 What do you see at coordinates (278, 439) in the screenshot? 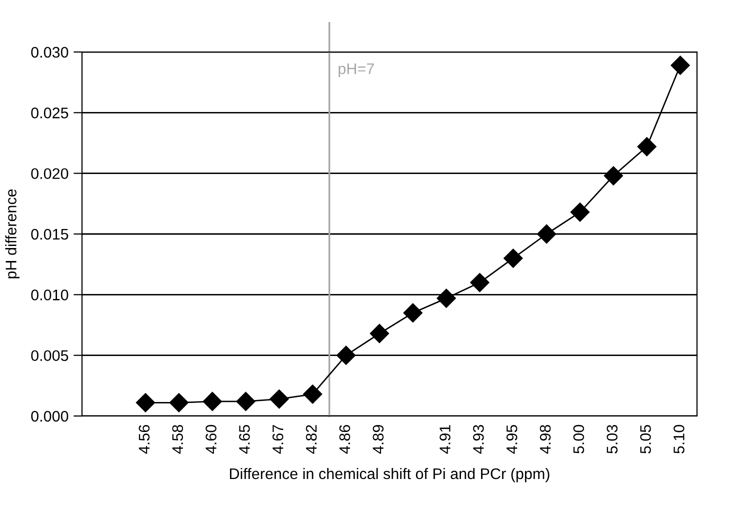
I see `x-tick-label: 4.67` at bounding box center [278, 439].